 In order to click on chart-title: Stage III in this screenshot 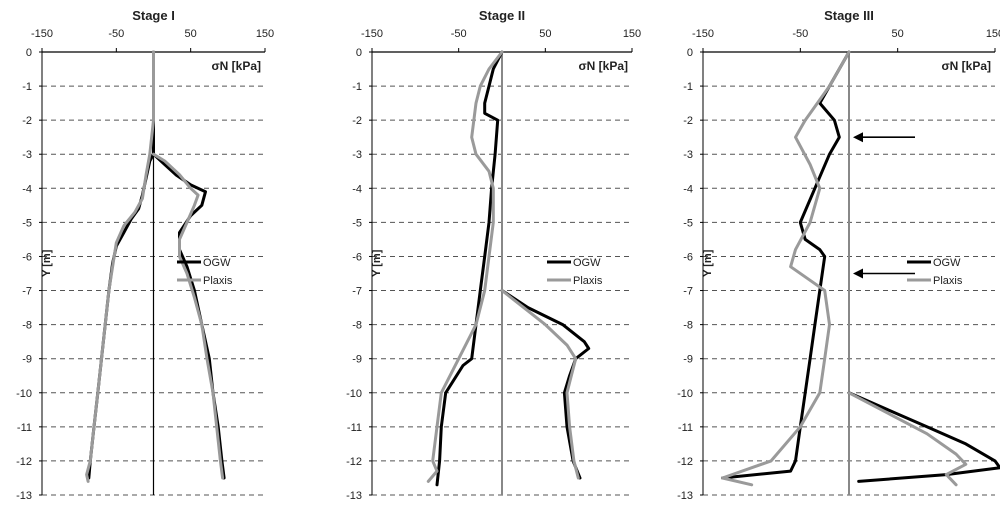, I will do `click(849, 15)`.